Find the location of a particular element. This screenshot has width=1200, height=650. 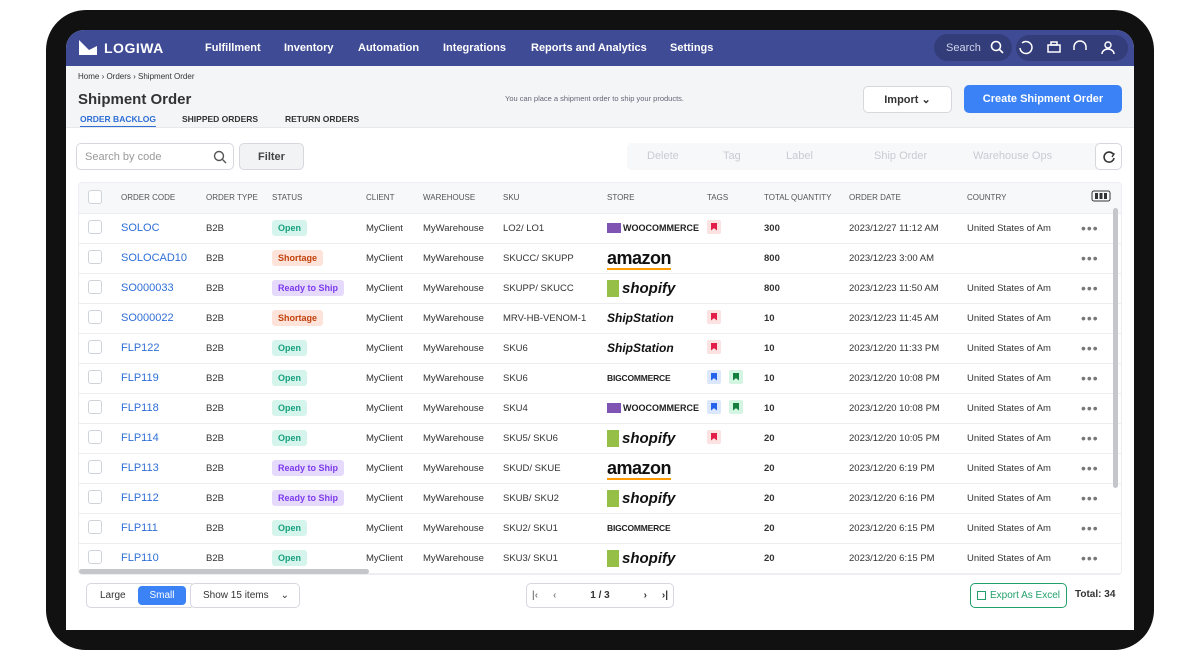

order-code: SOLOC is located at coordinates (140, 228).